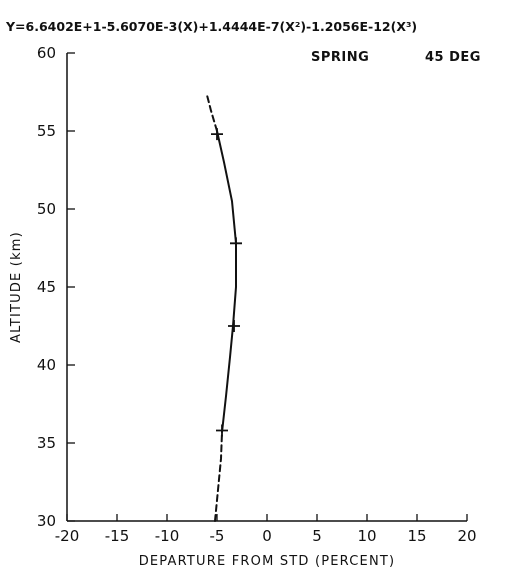 Image resolution: width=507 pixels, height=573 pixels. What do you see at coordinates (267, 561) in the screenshot?
I see `x-axis-title: DEPARTURE FROM STD (PERCENT)` at bounding box center [267, 561].